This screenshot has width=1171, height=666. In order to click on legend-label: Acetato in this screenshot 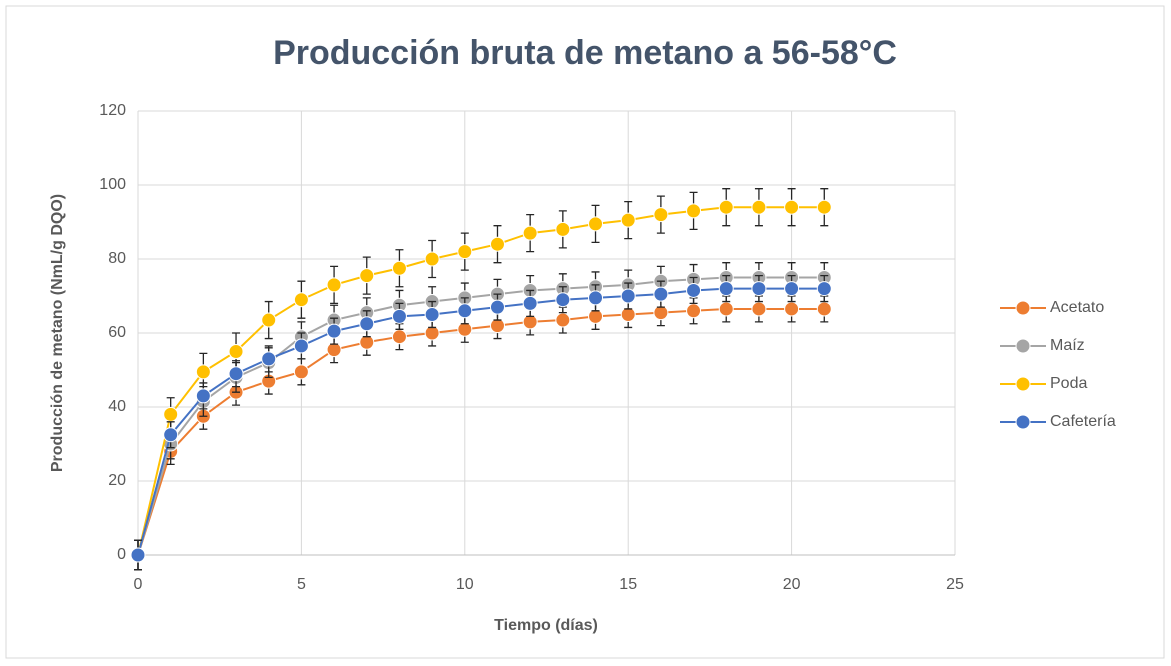, I will do `click(1077, 307)`.